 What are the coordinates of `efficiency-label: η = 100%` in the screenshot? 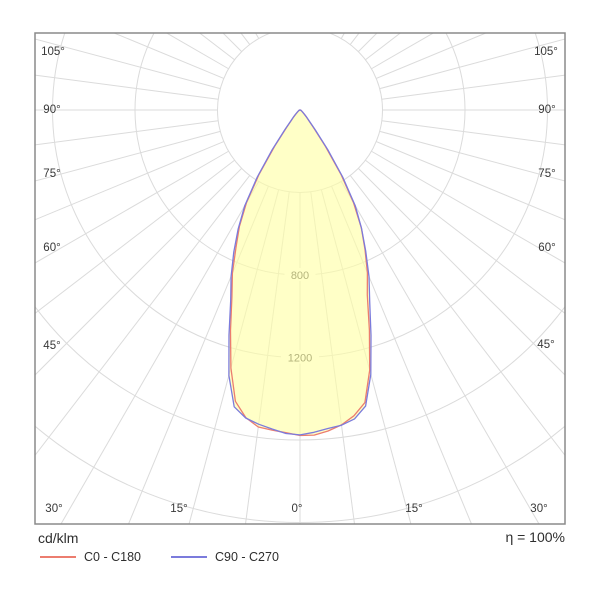 It's located at (535, 537).